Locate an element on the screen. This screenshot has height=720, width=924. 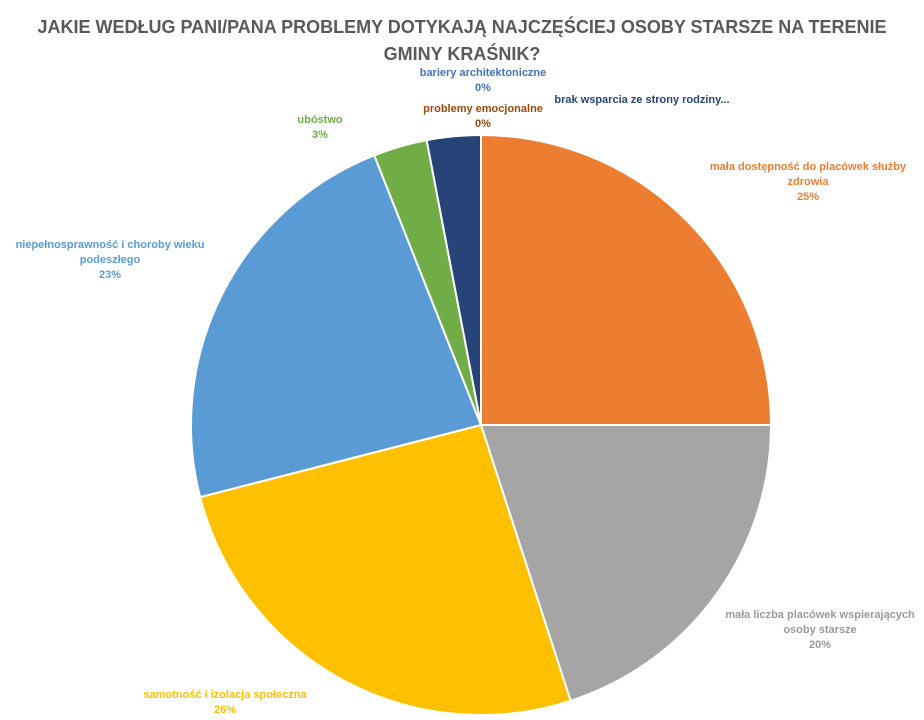
category-label: bariery architektoniczne is located at coordinates (483, 73).